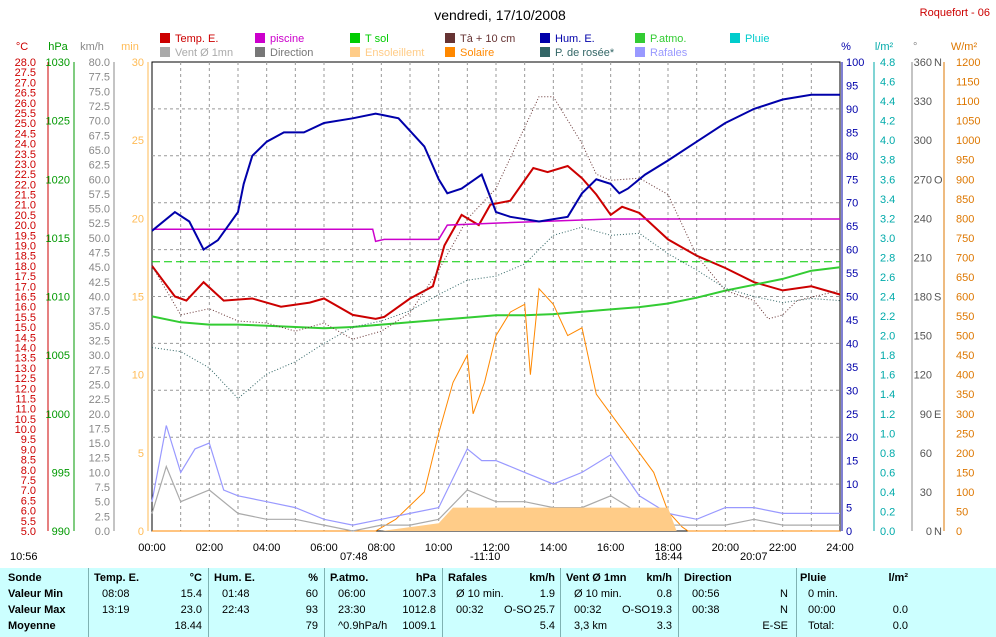 Image resolution: width=996 pixels, height=637 pixels. Describe the element at coordinates (25, 287) in the screenshot. I see `temp-tick-label: 17.0` at that location.